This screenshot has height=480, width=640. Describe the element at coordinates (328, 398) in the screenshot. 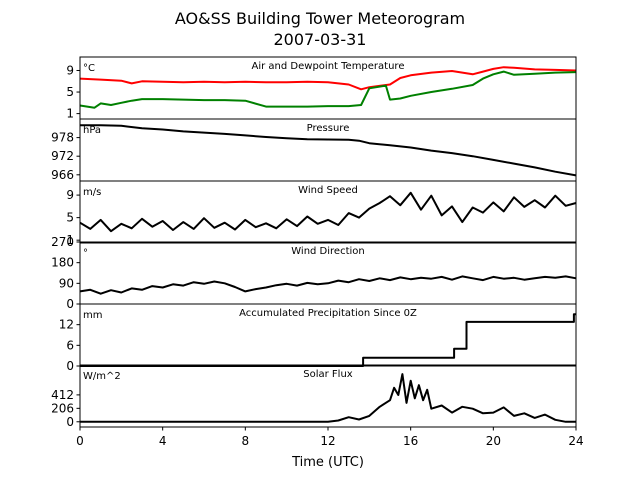

I see `panel-6-series-1-line` at that location.